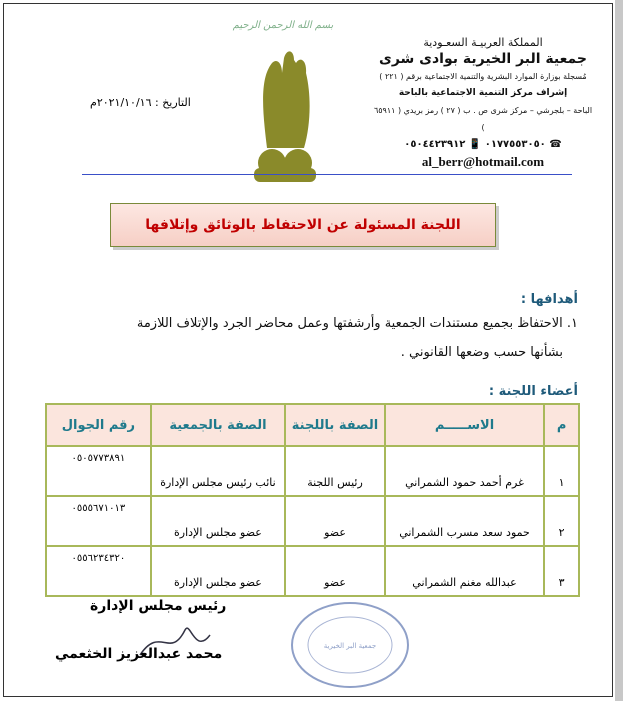 Image resolution: width=623 pixels, height=701 pixels. What do you see at coordinates (98, 571) in the screenshot?
I see `cell: ٠٥٥٦٢٣٤٣٢٠` at bounding box center [98, 571].